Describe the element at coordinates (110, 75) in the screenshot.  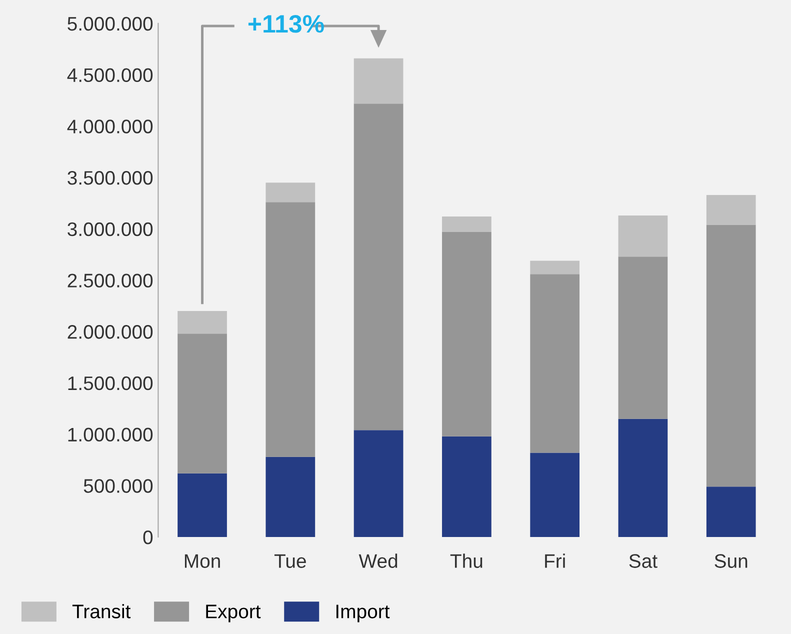
I see `y-tick-label: 4.500.000` at that location.